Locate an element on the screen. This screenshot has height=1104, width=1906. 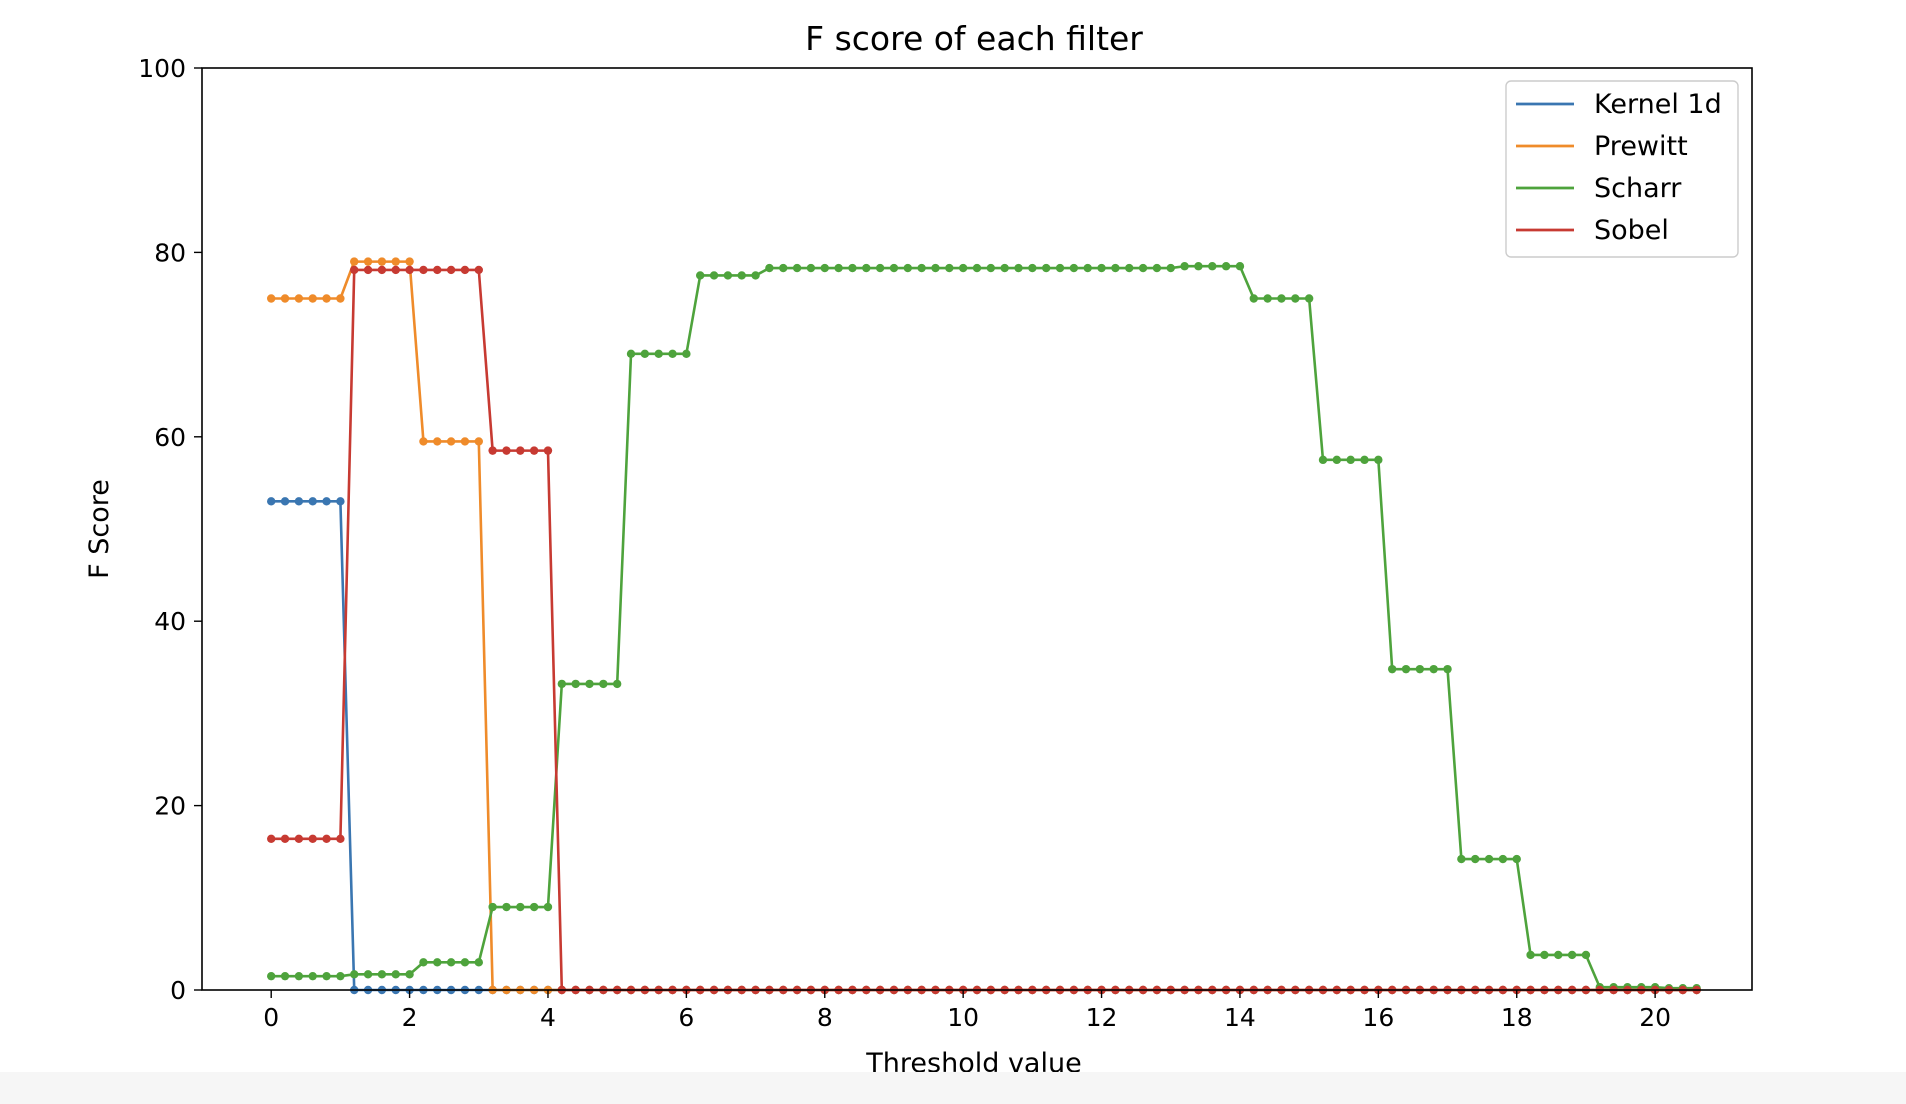
legend-label-kernel-1d: Kernel 1d is located at coordinates (1658, 104).